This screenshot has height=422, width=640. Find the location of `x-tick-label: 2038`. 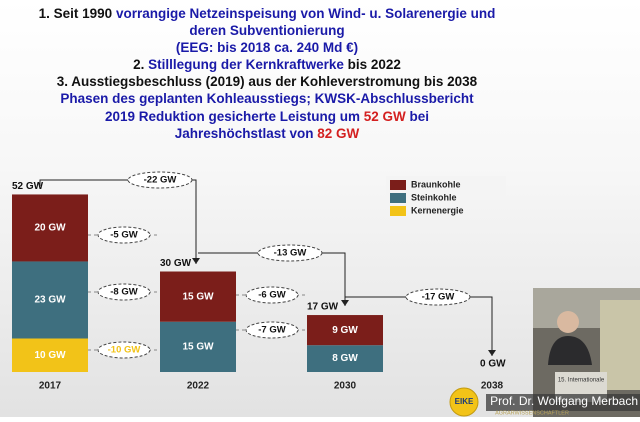

x-tick-label: 2038 is located at coordinates (492, 386).